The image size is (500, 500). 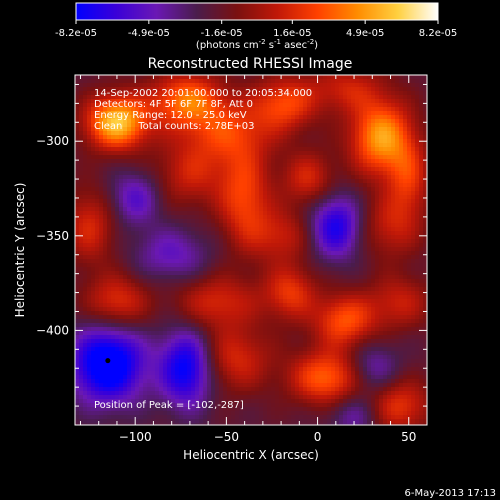 What do you see at coordinates (226, 437) in the screenshot?
I see `x-tick-label: −50` at bounding box center [226, 437].